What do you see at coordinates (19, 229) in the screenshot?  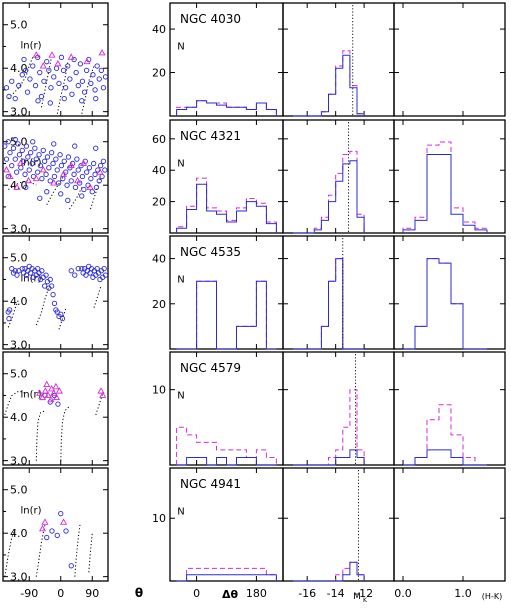 I see `y-tick-label: 3.0` at bounding box center [19, 229].